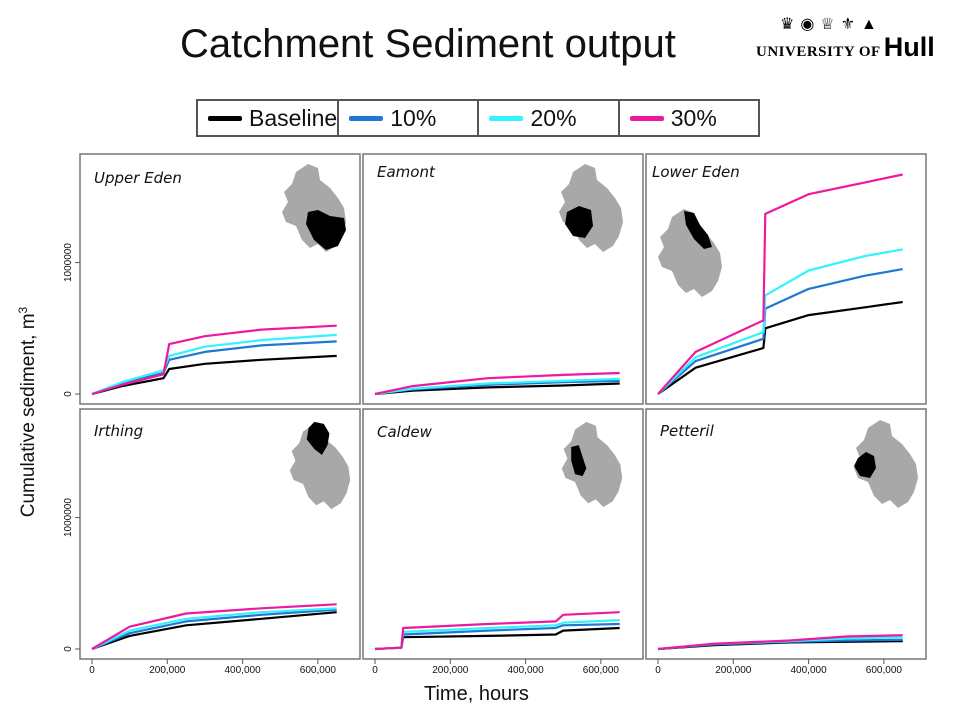 This screenshot has width=960, height=720. Describe the element at coordinates (406, 172) in the screenshot. I see `panel-title: Eamont` at that location.